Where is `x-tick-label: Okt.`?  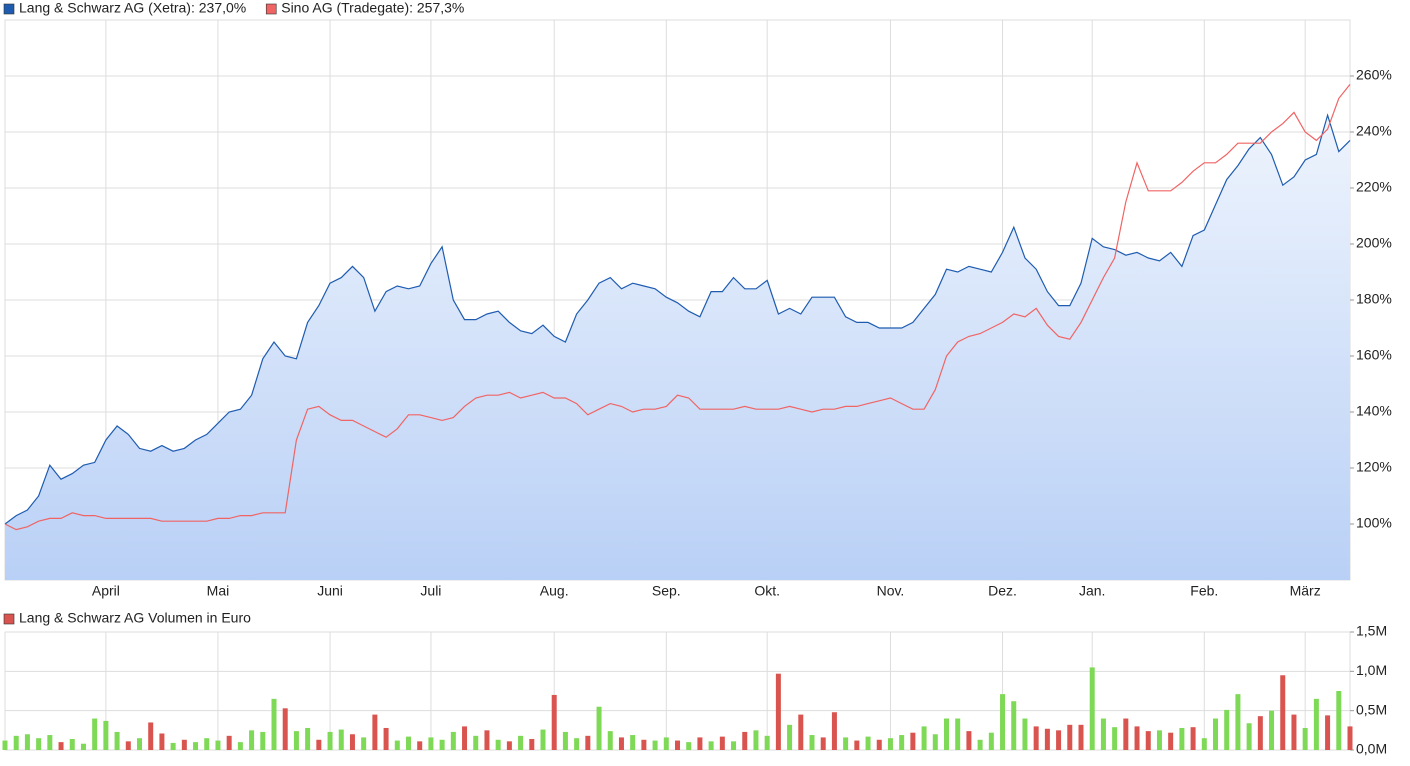
x-tick-label: Okt. is located at coordinates (767, 591).